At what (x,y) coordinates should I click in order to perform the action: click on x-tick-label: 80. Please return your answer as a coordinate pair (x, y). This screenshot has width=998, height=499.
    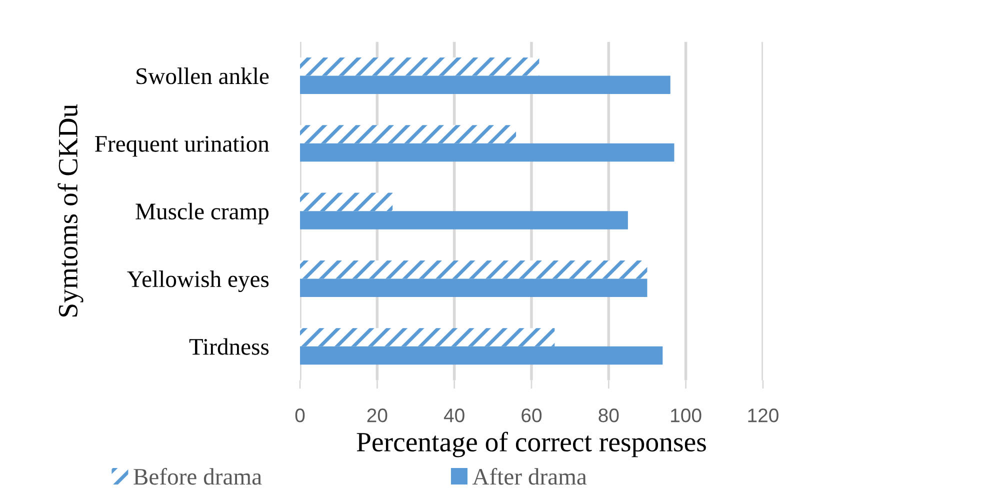
    Looking at the image, I should click on (608, 415).